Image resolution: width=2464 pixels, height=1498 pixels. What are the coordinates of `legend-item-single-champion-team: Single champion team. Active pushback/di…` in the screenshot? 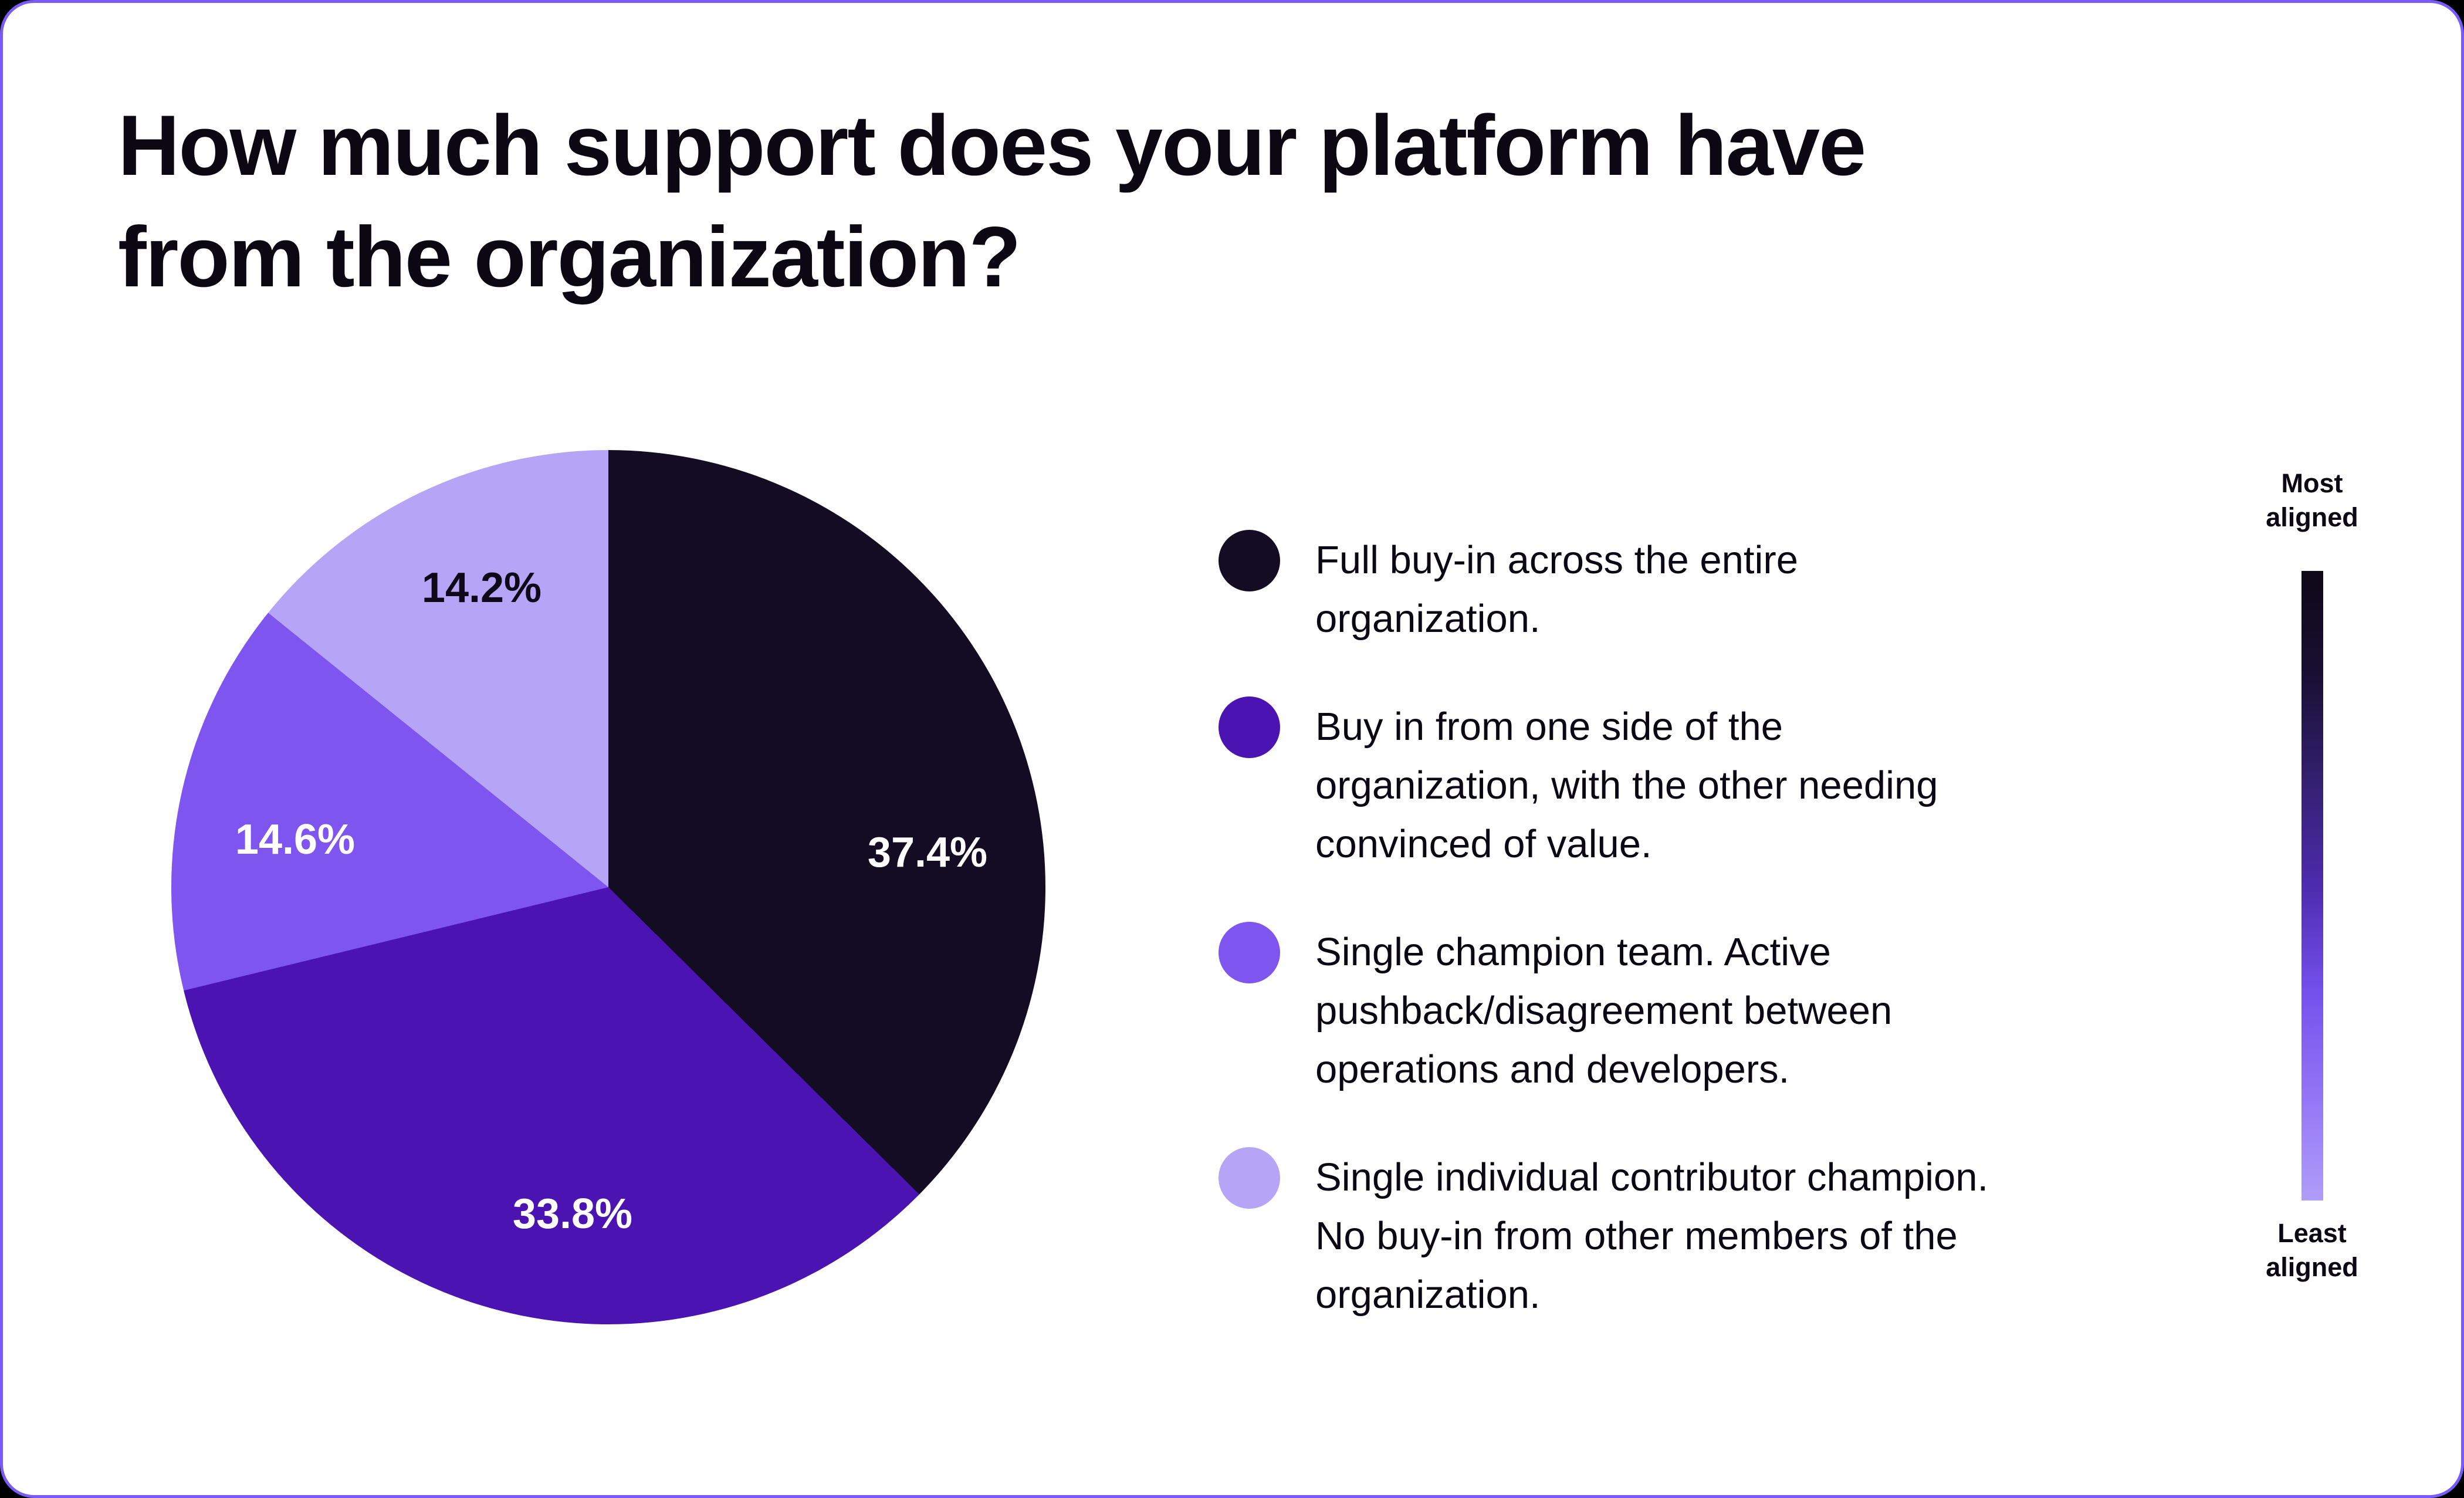 It's located at (1659, 1010).